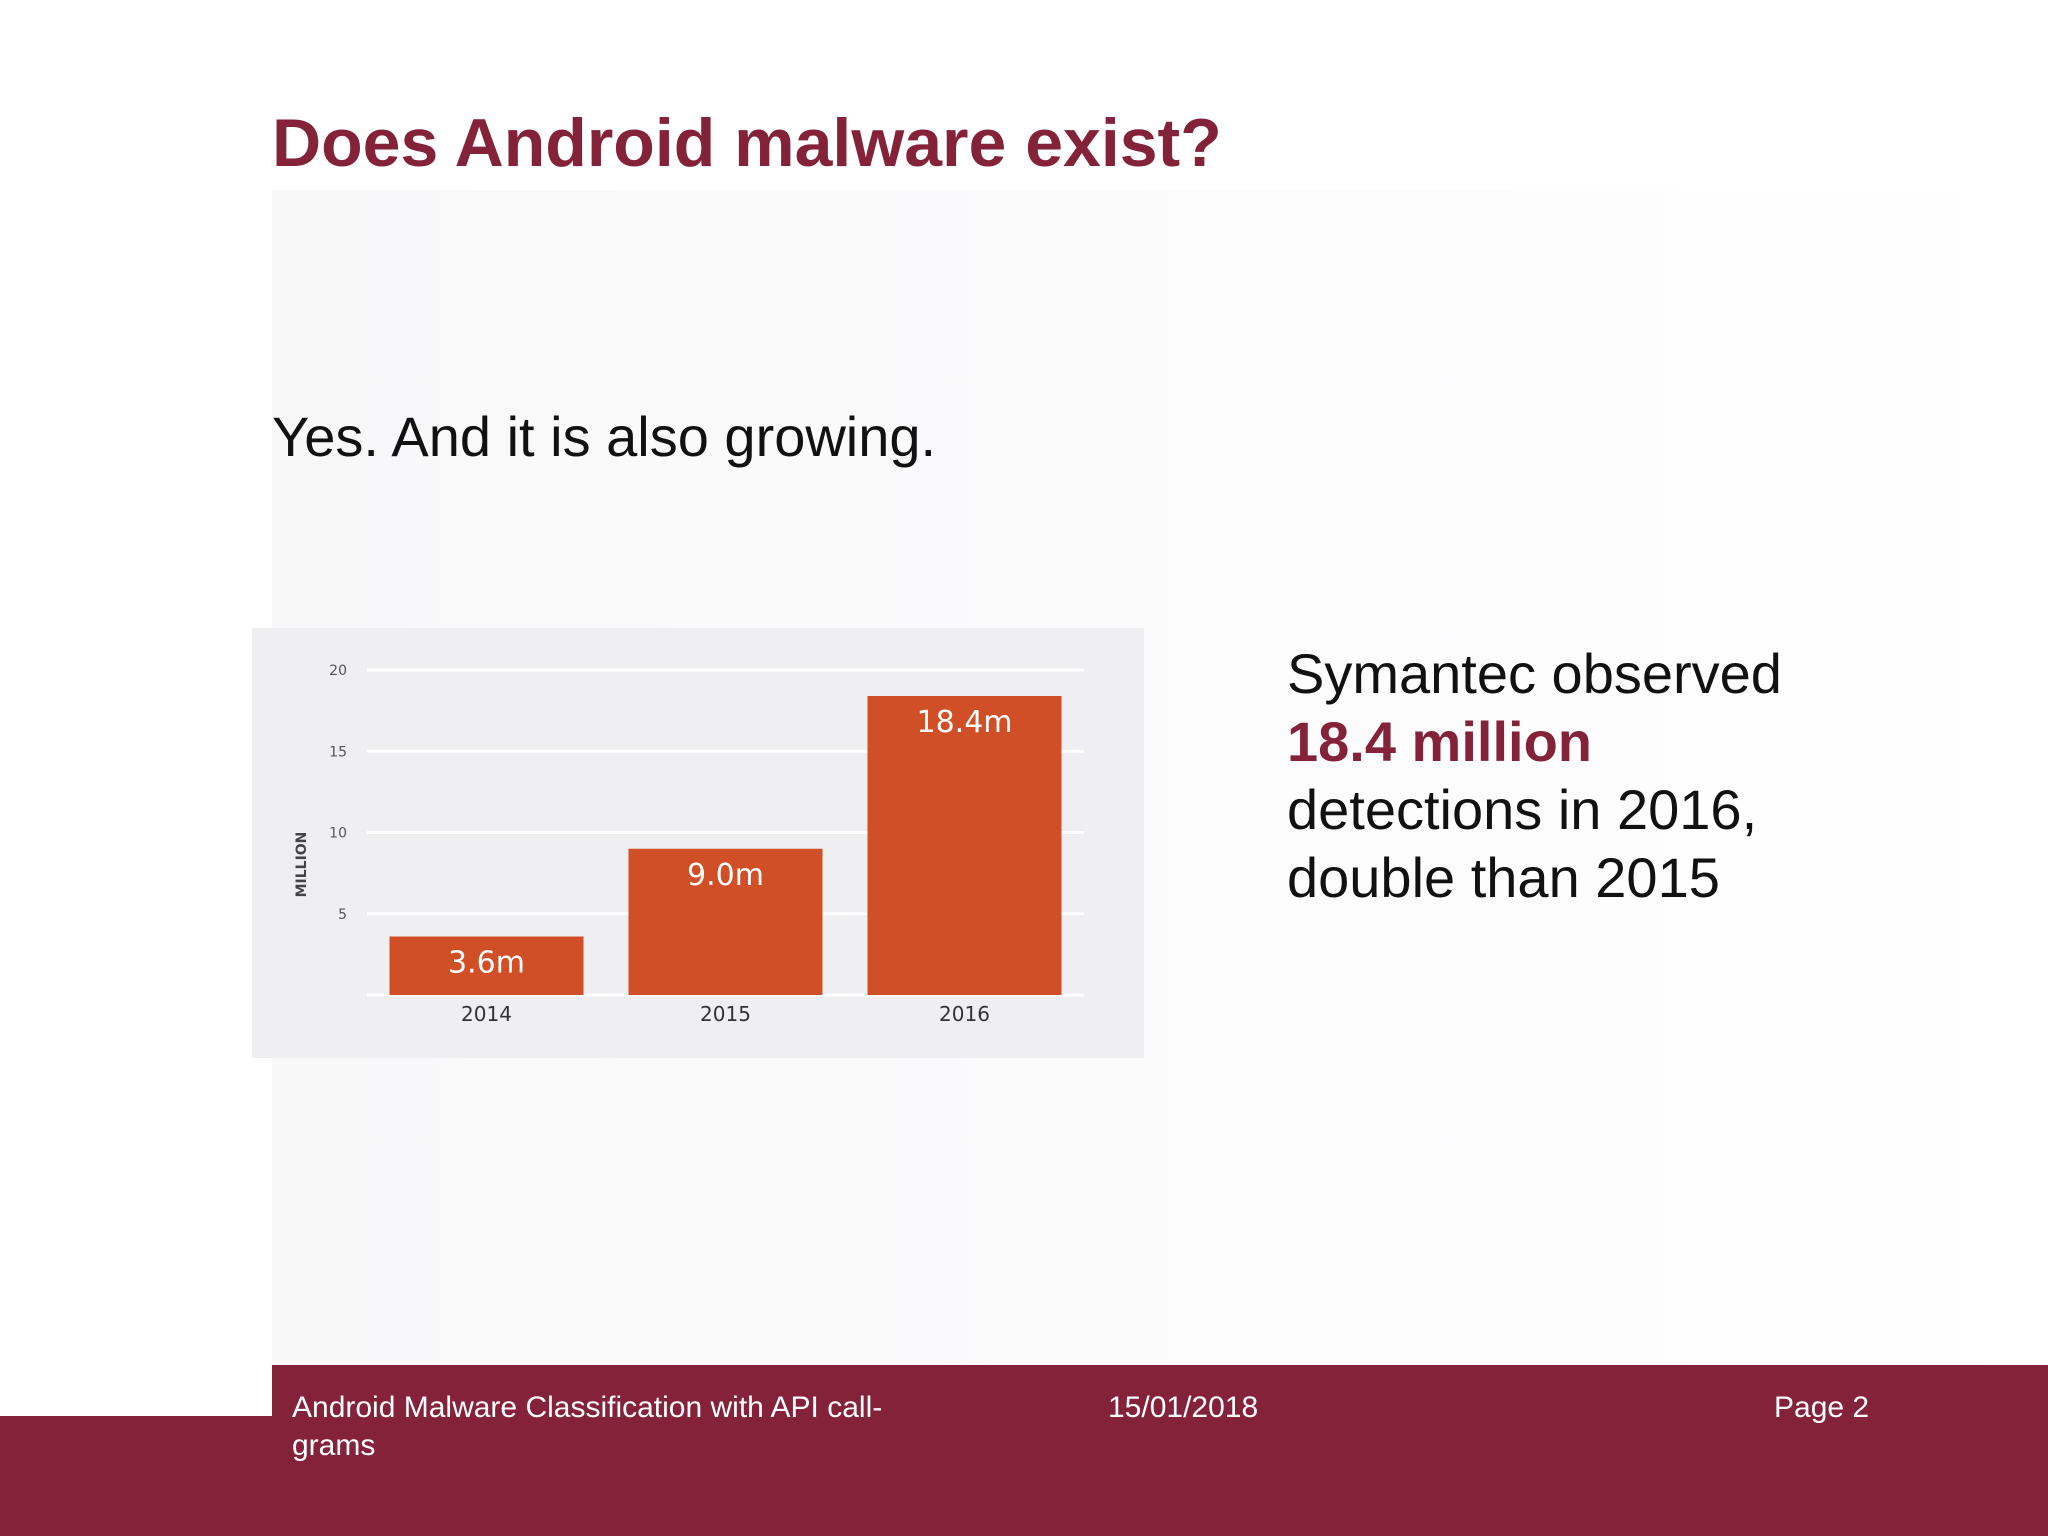 Image resolution: width=2048 pixels, height=1536 pixels. What do you see at coordinates (338, 671) in the screenshot?
I see `y-tick-label: 20` at bounding box center [338, 671].